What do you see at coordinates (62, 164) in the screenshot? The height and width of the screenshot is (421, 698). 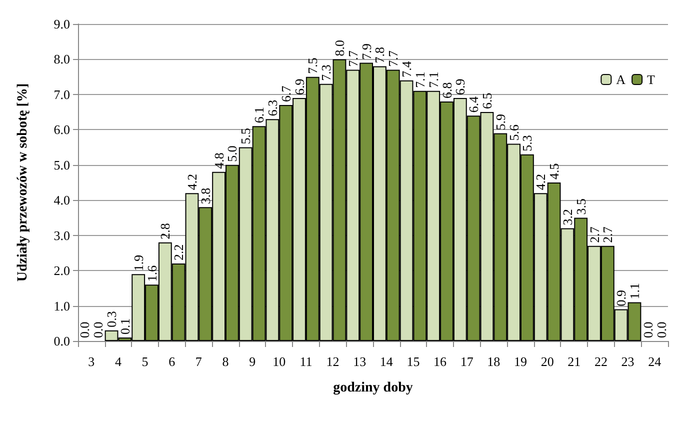 I see `y-tick-label: 5.0` at bounding box center [62, 164].